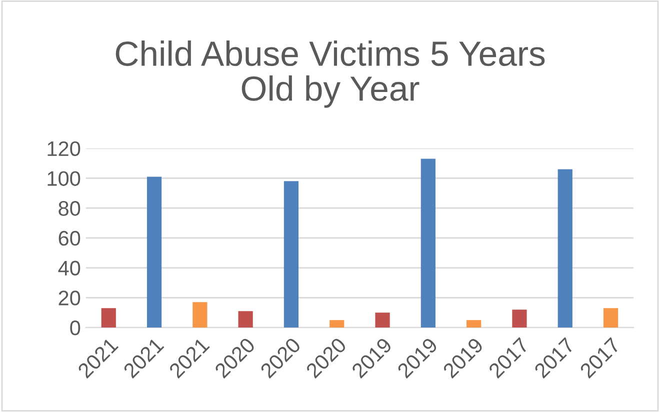  What do you see at coordinates (330, 74) in the screenshot?
I see `chart-title: Child Abuse Victims 5 Years Old by Year` at bounding box center [330, 74].